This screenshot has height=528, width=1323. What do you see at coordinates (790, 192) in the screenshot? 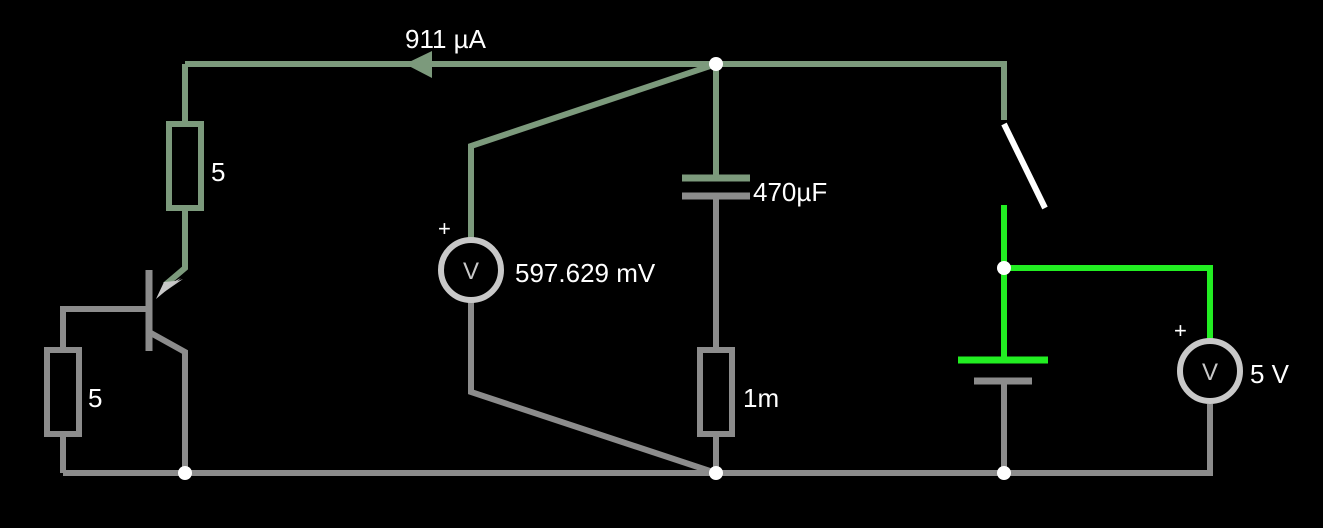
I see `capacitor-value: 470µF` at bounding box center [790, 192].